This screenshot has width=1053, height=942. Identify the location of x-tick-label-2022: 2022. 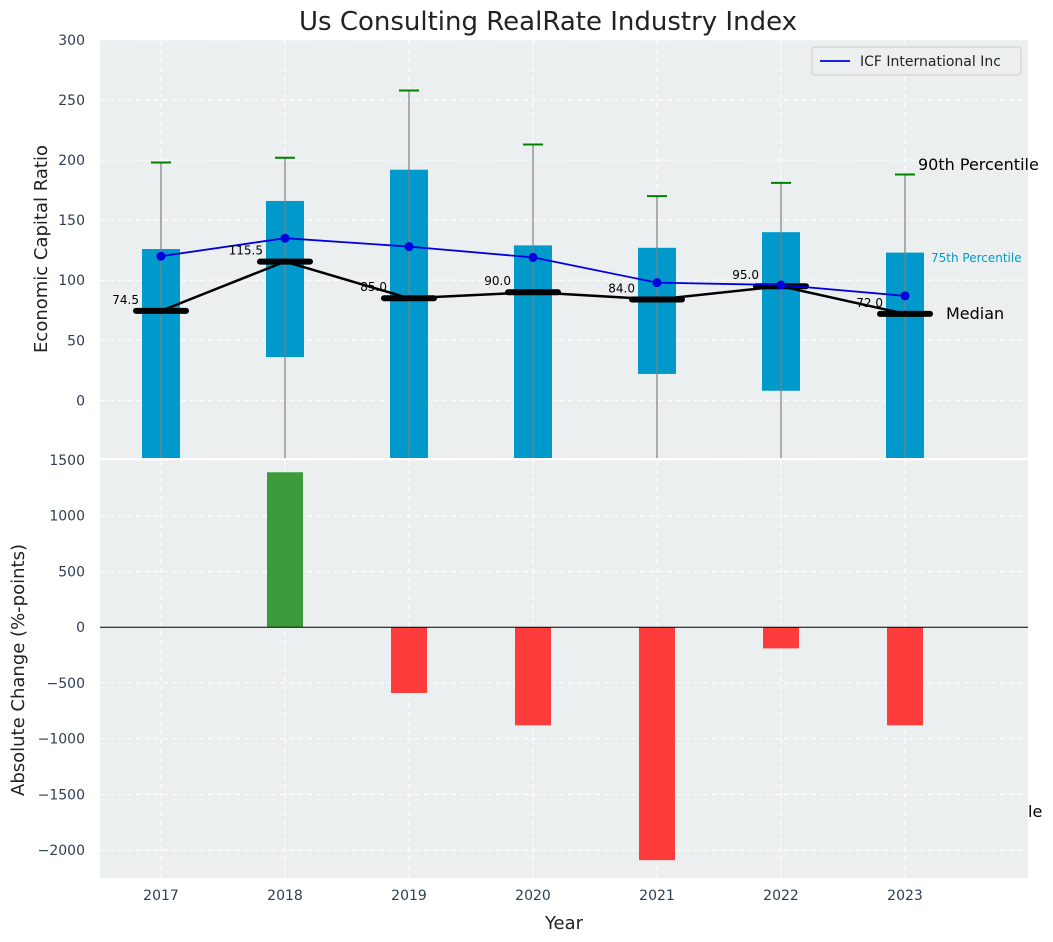
(781, 896).